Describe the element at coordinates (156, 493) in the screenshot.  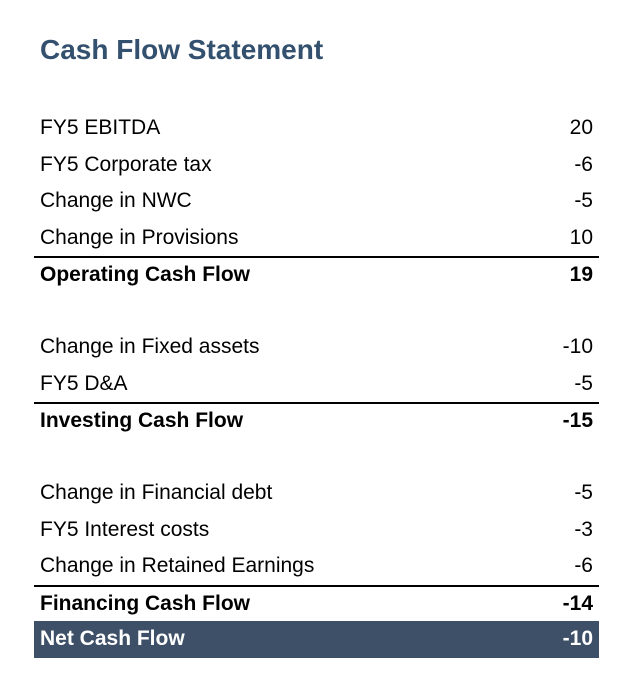
I see `line-item-label: Change in Financial debt` at that location.